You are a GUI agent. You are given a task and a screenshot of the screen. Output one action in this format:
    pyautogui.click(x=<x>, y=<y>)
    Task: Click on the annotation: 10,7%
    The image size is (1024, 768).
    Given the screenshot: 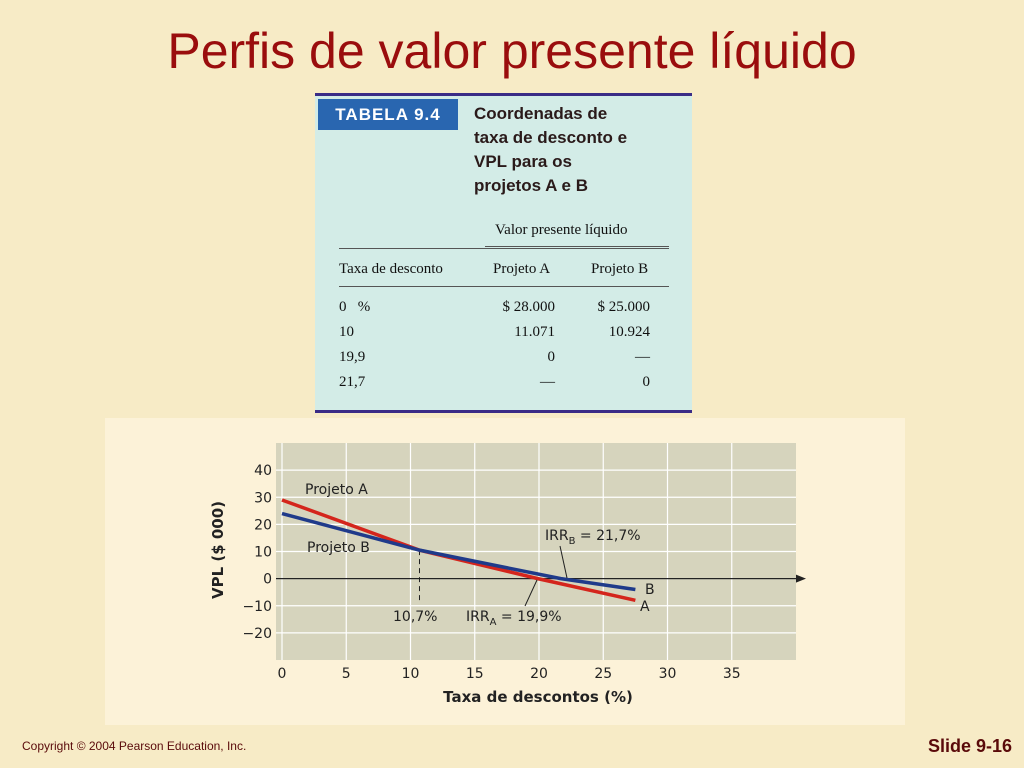 What is the action you would take?
    pyautogui.click(x=415, y=617)
    